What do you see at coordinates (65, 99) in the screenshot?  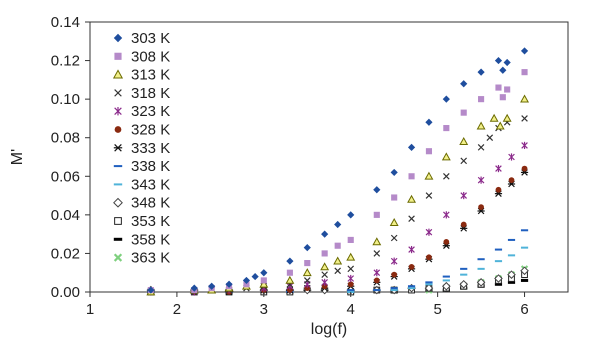 I see `y-tick-label: 0.10` at bounding box center [65, 99].